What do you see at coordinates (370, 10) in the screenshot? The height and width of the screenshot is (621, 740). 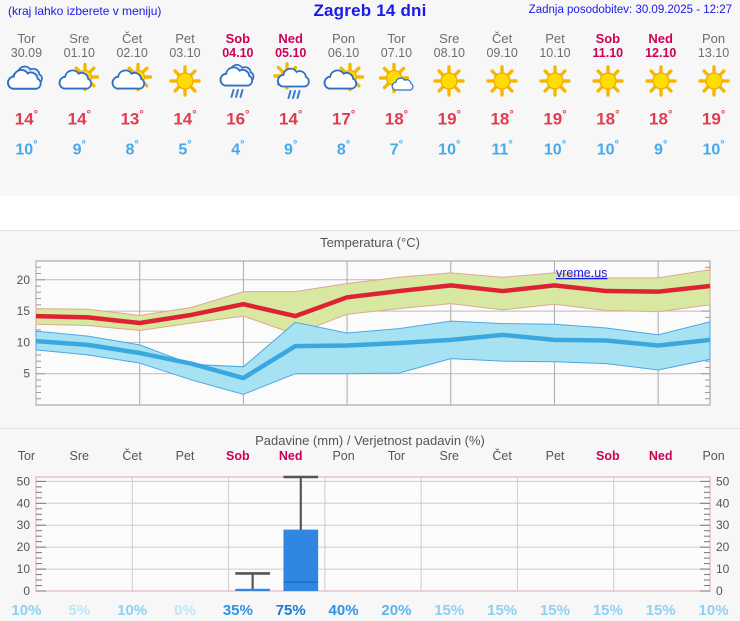 I see `page-title: Zagreb 14 dni` at bounding box center [370, 10].